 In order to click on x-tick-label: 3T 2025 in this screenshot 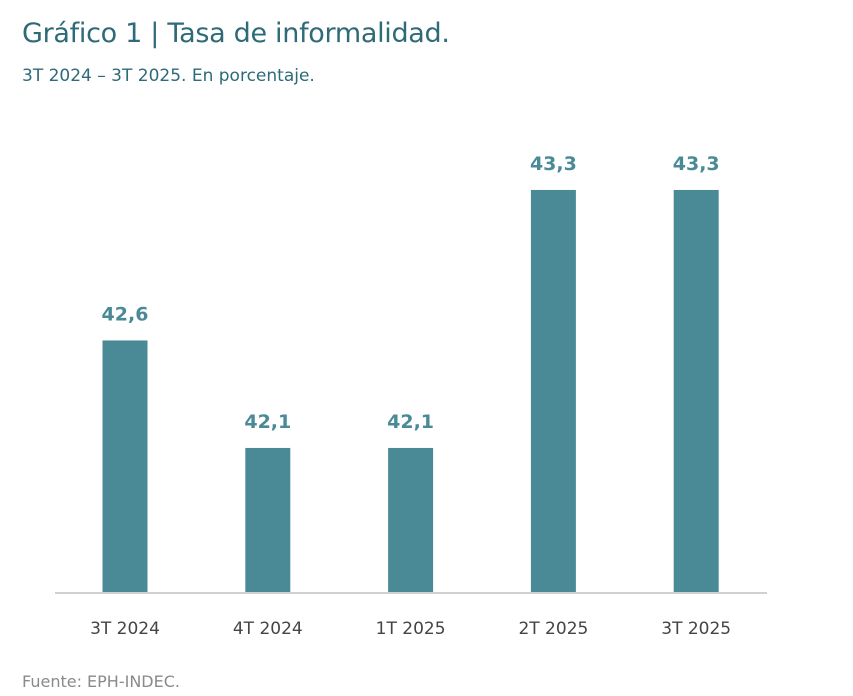, I will do `click(696, 629)`.